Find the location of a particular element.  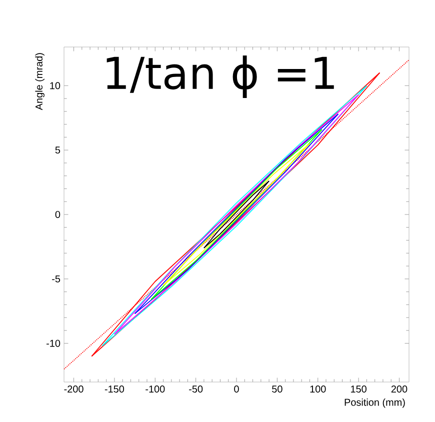

y-tick-label: 10 is located at coordinates (55, 86).